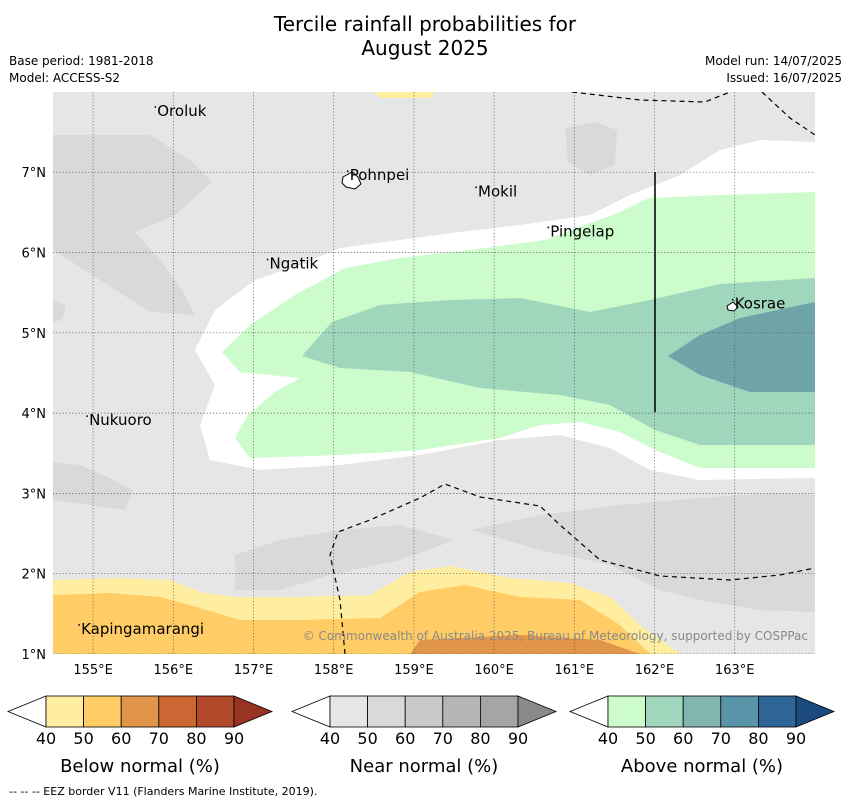 Image resolution: width=850 pixels, height=804 pixels. I want to click on y-tick-label: 4°N, so click(34, 414).